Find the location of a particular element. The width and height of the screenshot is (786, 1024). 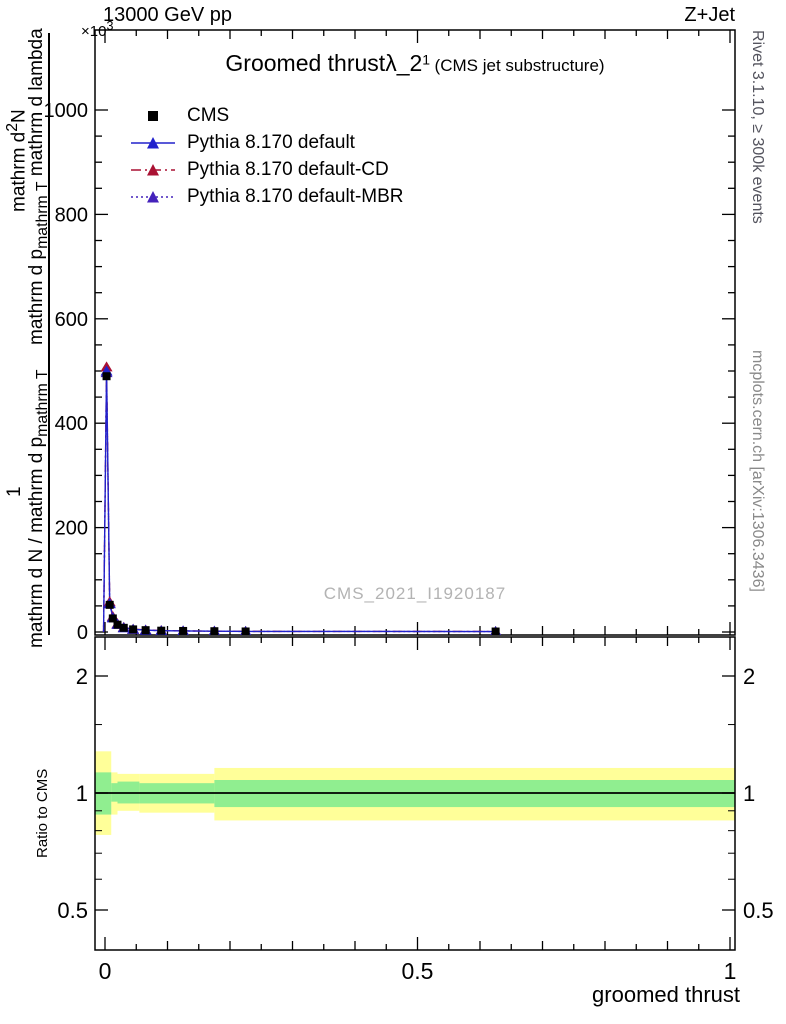

scale-exponent: 3 is located at coordinates (110, 26).